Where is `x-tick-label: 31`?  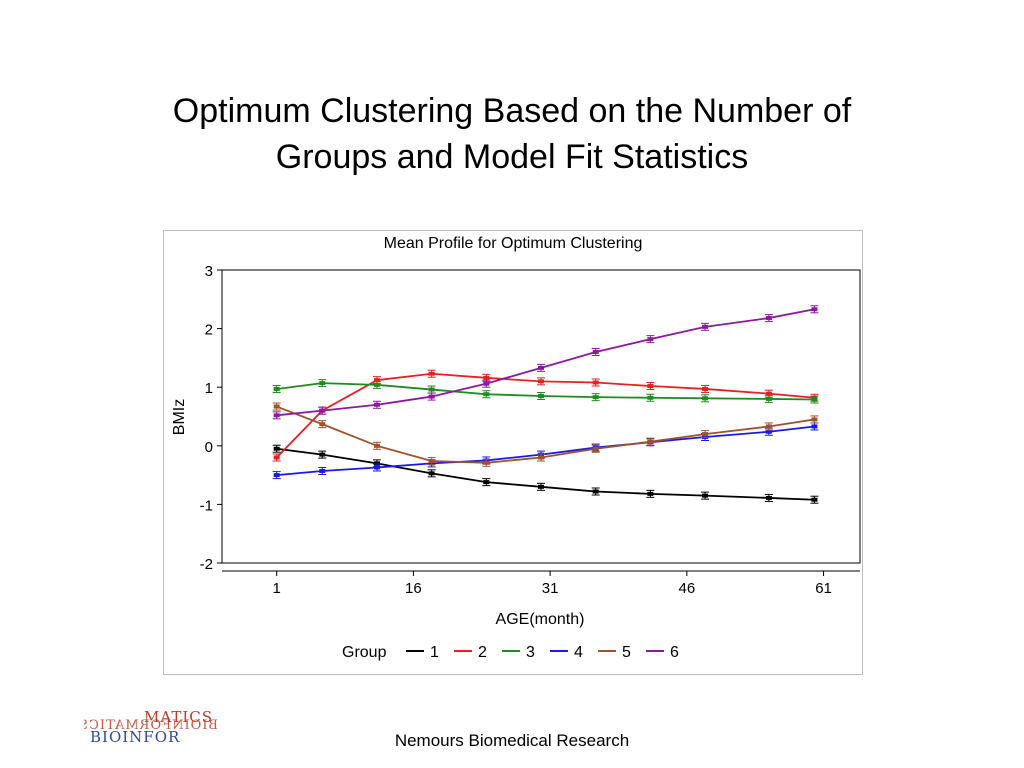
x-tick-label: 31 is located at coordinates (550, 588).